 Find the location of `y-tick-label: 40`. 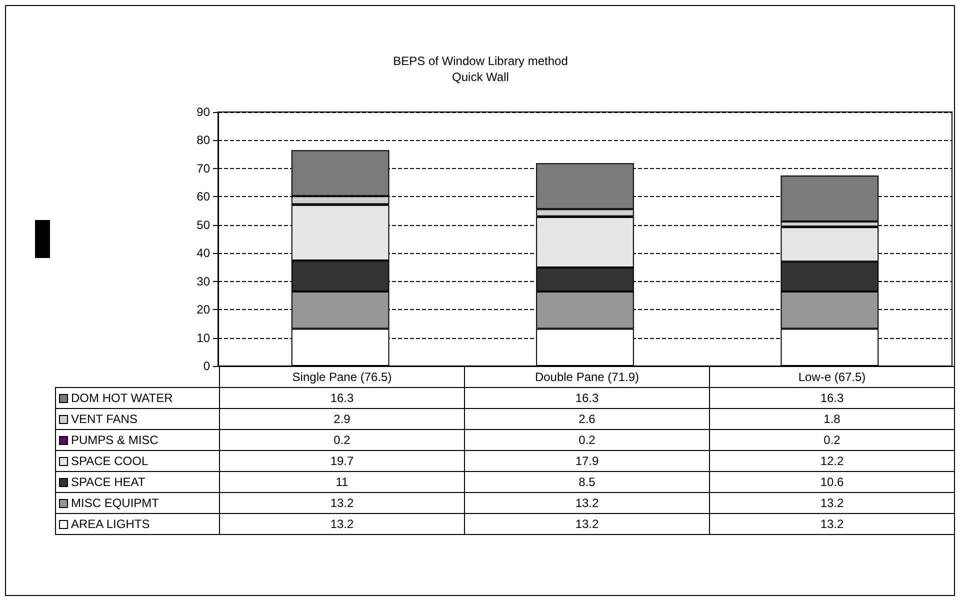

y-tick-label: 40 is located at coordinates (203, 253).